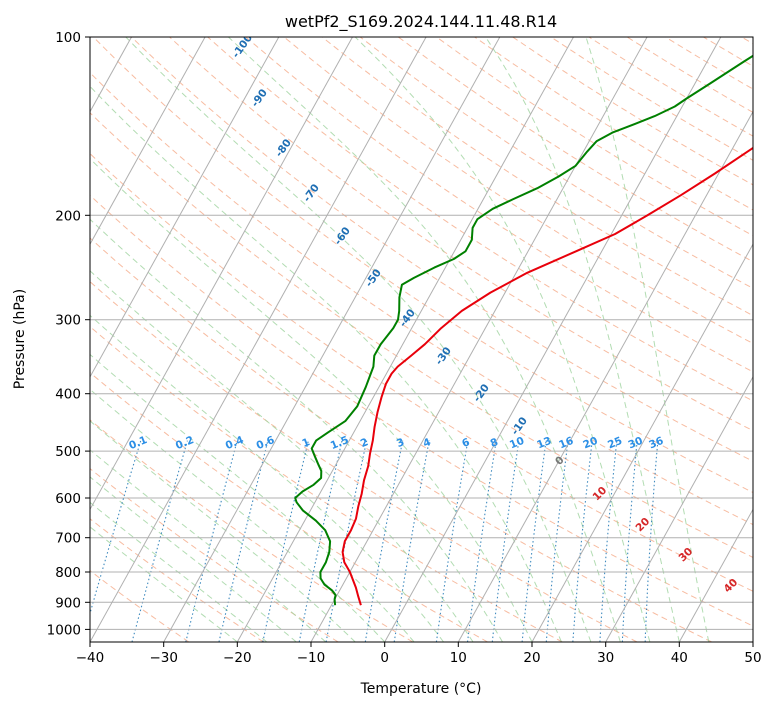 The image size is (775, 708). Describe the element at coordinates (519, 426) in the screenshot. I see `isotherm-label: -10` at that location.